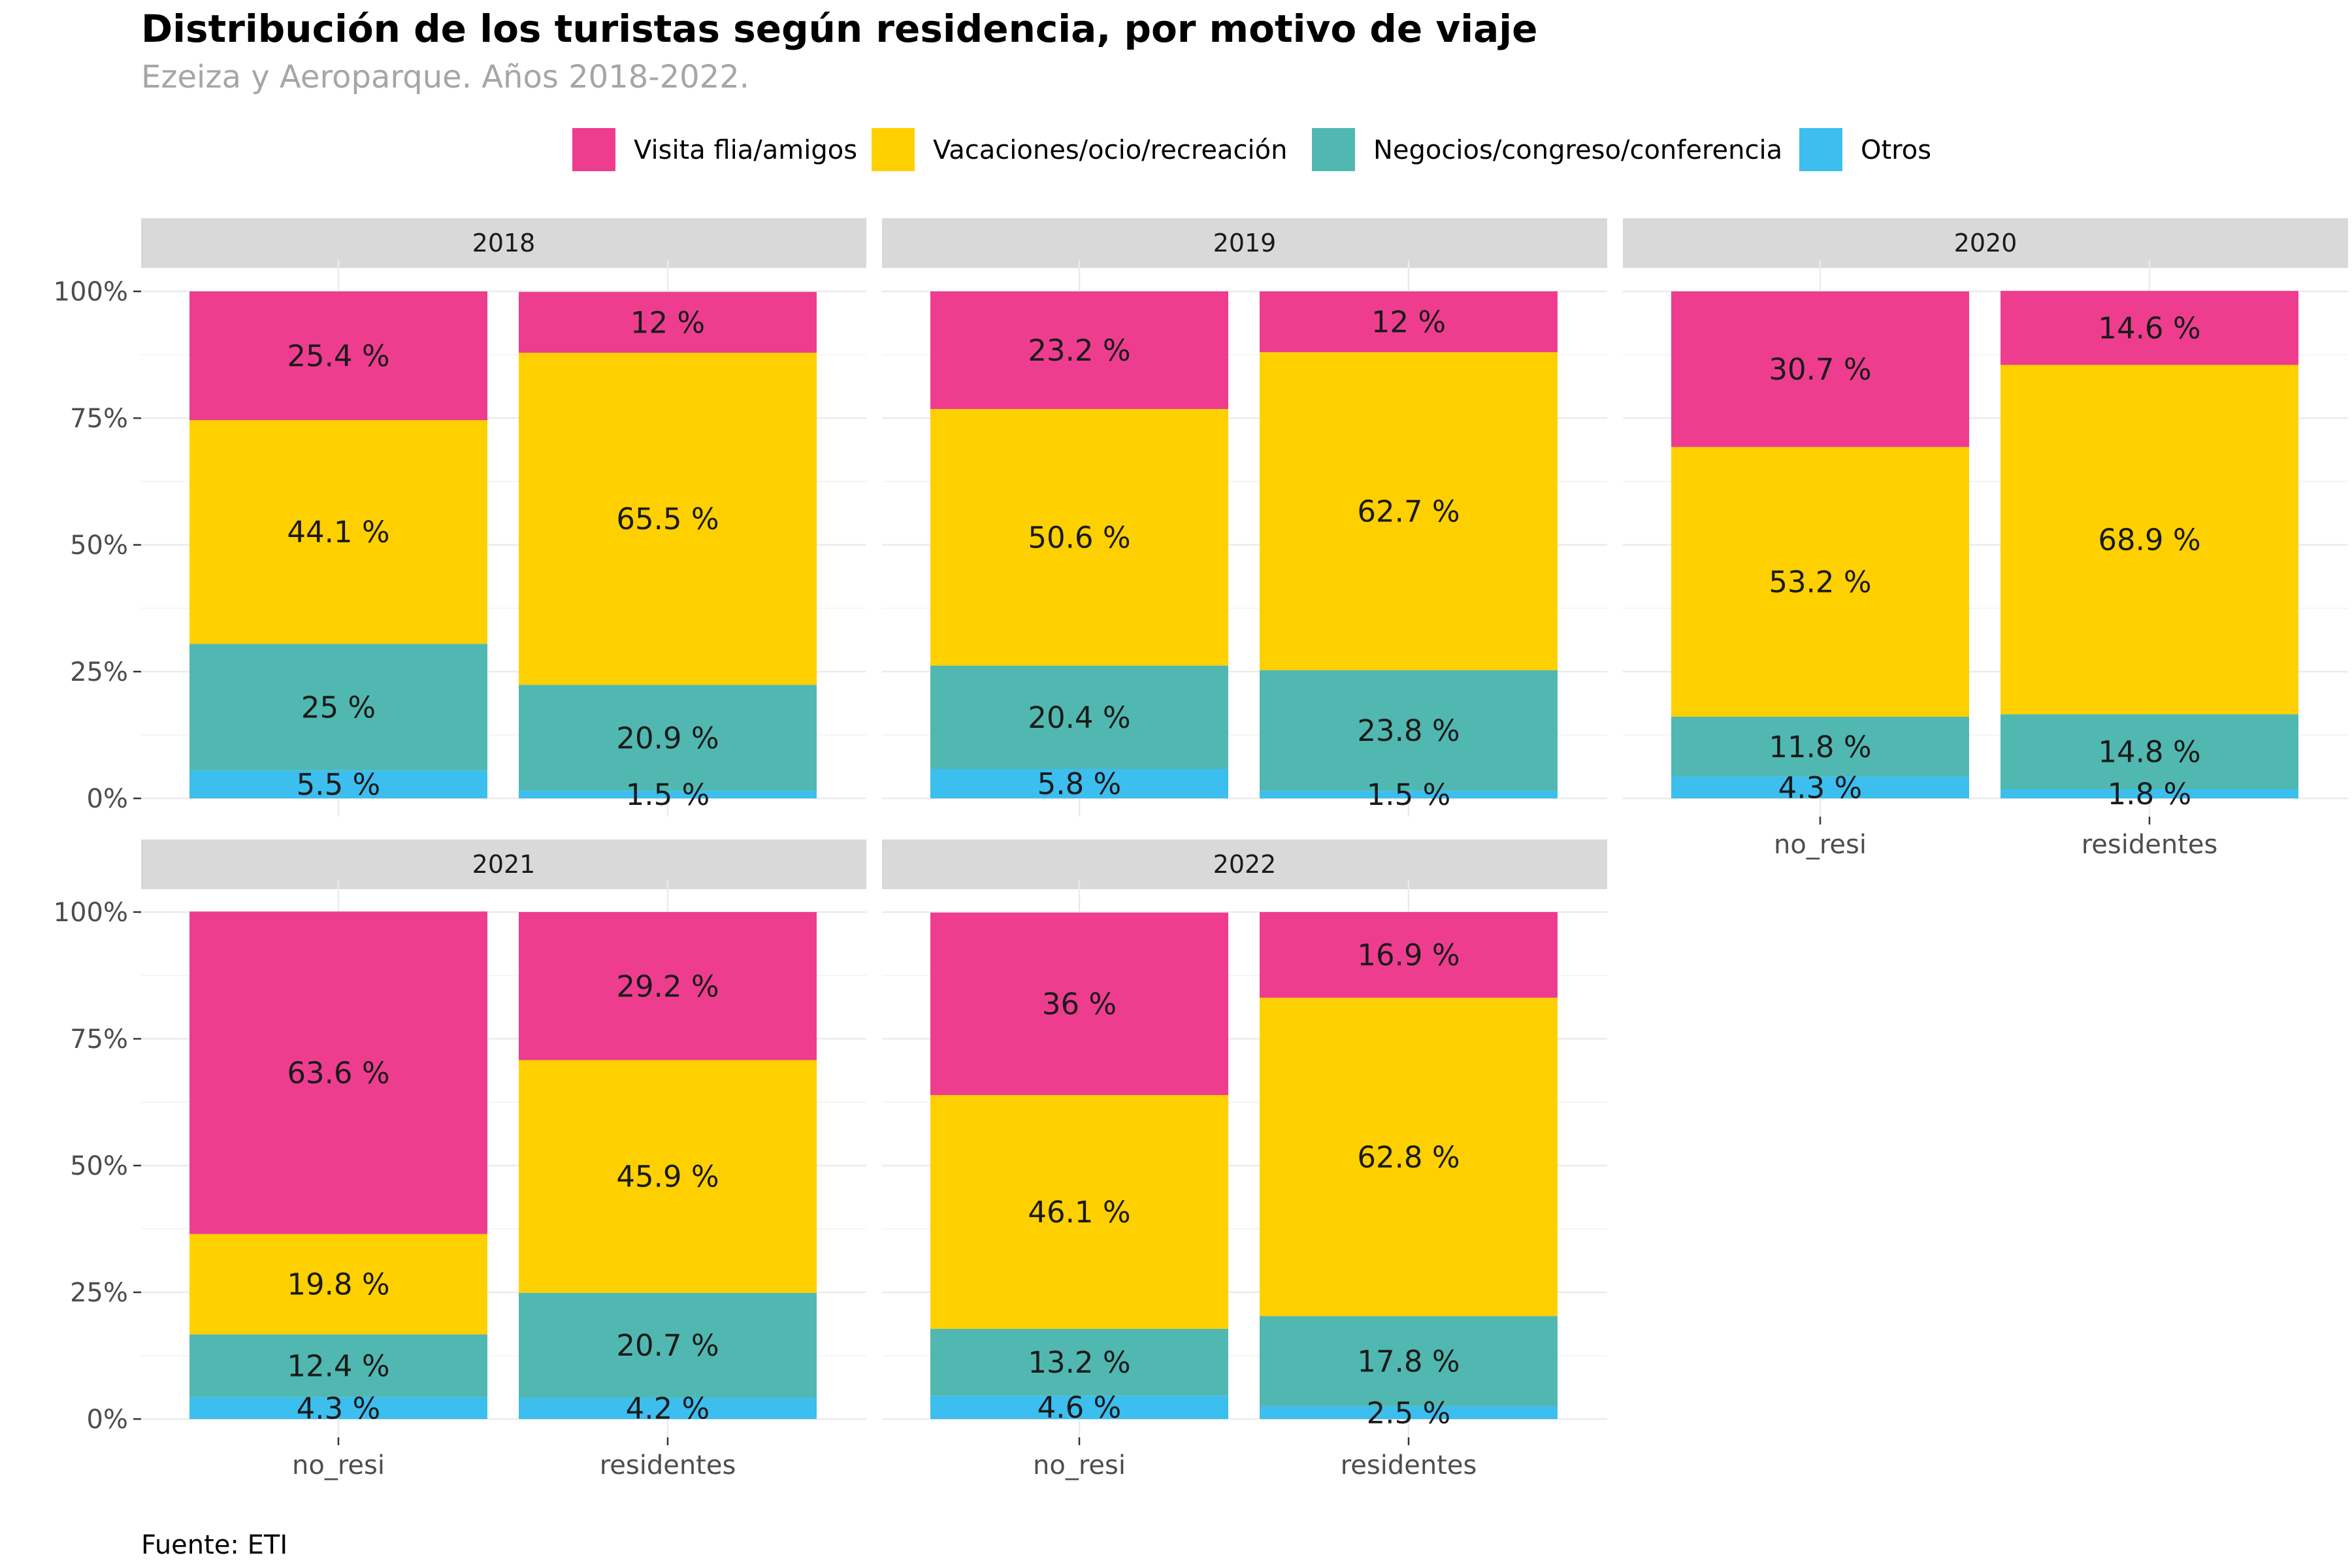 This screenshot has height=1568, width=2352. What do you see at coordinates (1408, 511) in the screenshot?
I see `data-label: 62.7 %` at bounding box center [1408, 511].